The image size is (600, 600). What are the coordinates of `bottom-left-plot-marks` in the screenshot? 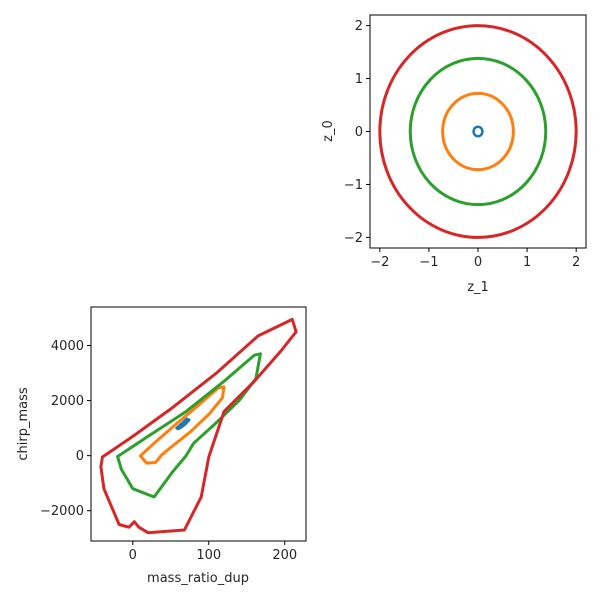 It's located at (198, 426).